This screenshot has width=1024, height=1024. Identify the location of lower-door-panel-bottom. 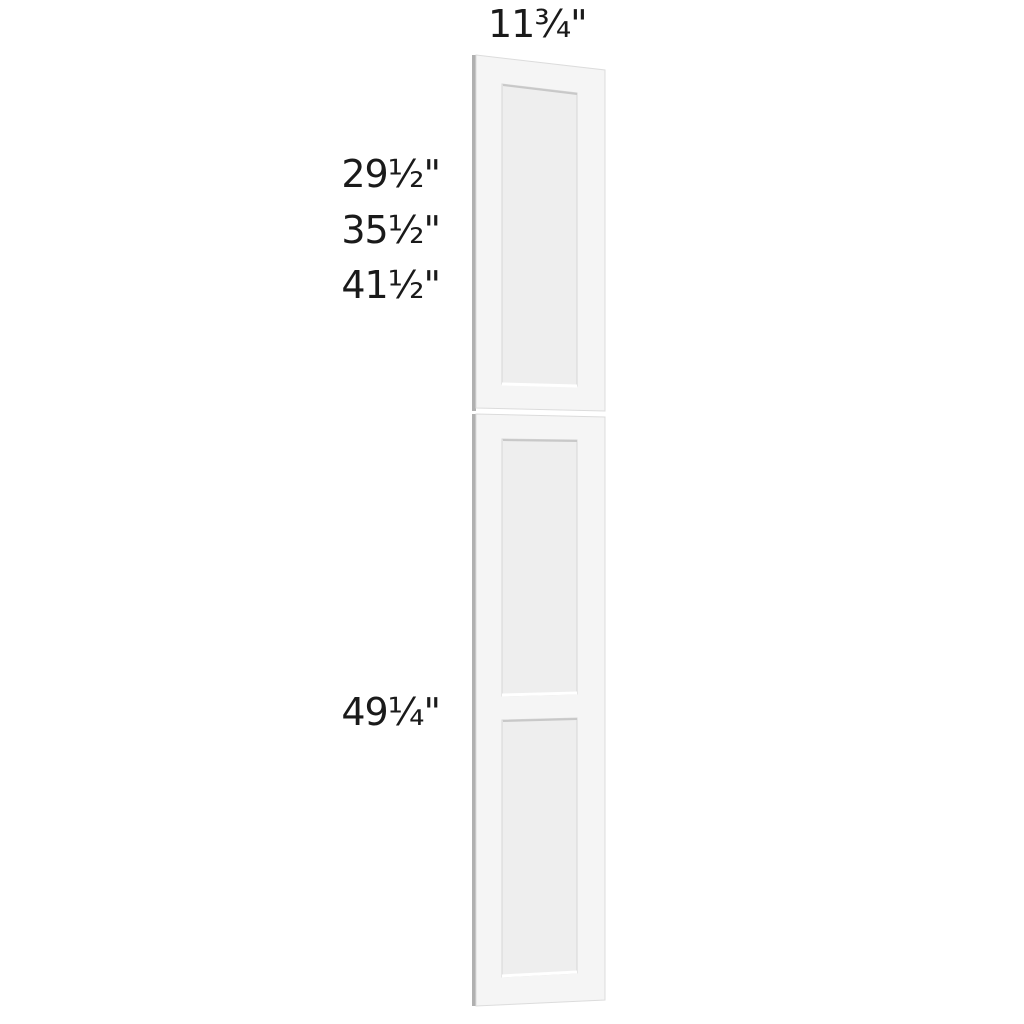
(539, 847).